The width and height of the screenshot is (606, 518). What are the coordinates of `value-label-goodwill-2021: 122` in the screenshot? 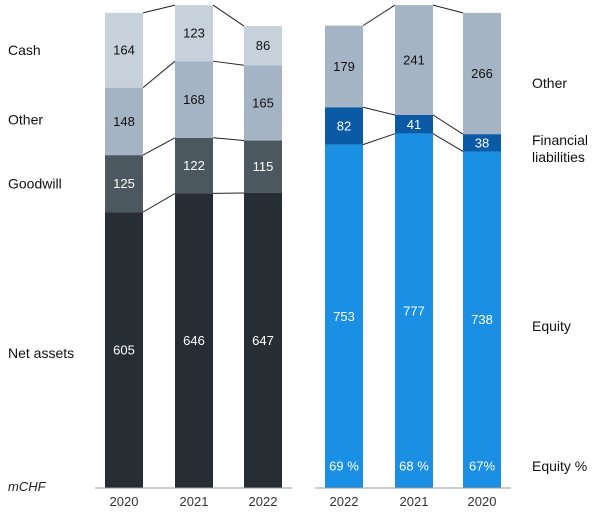 It's located at (194, 165).